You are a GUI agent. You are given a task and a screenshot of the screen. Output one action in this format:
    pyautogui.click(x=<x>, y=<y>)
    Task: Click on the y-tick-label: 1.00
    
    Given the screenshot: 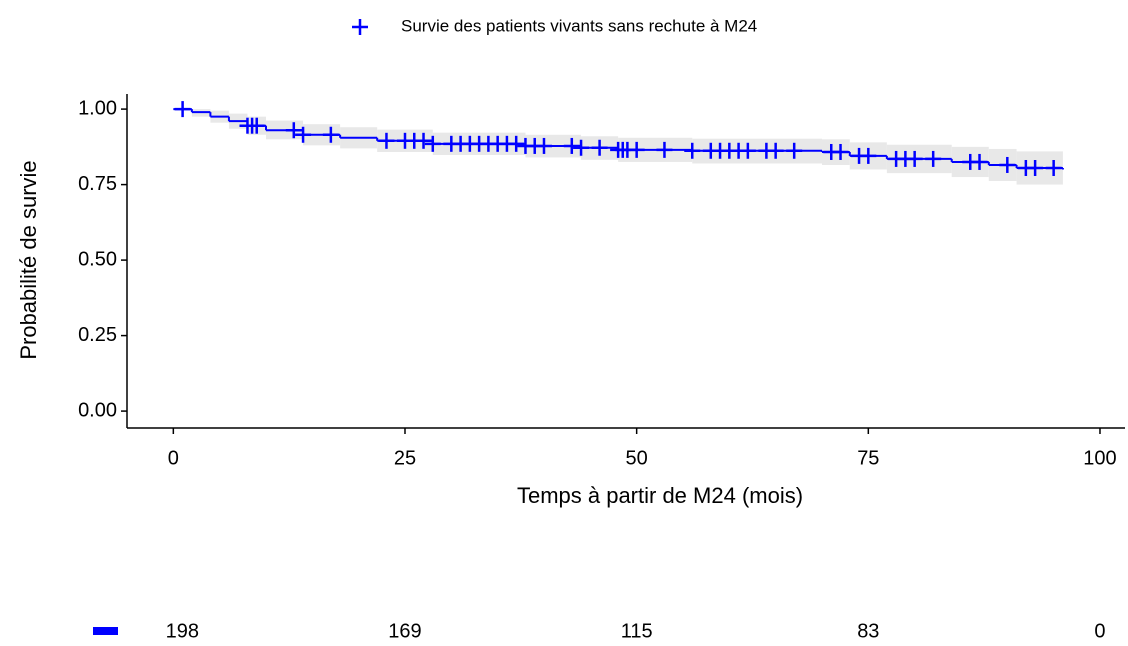 What is the action you would take?
    pyautogui.click(x=97, y=108)
    